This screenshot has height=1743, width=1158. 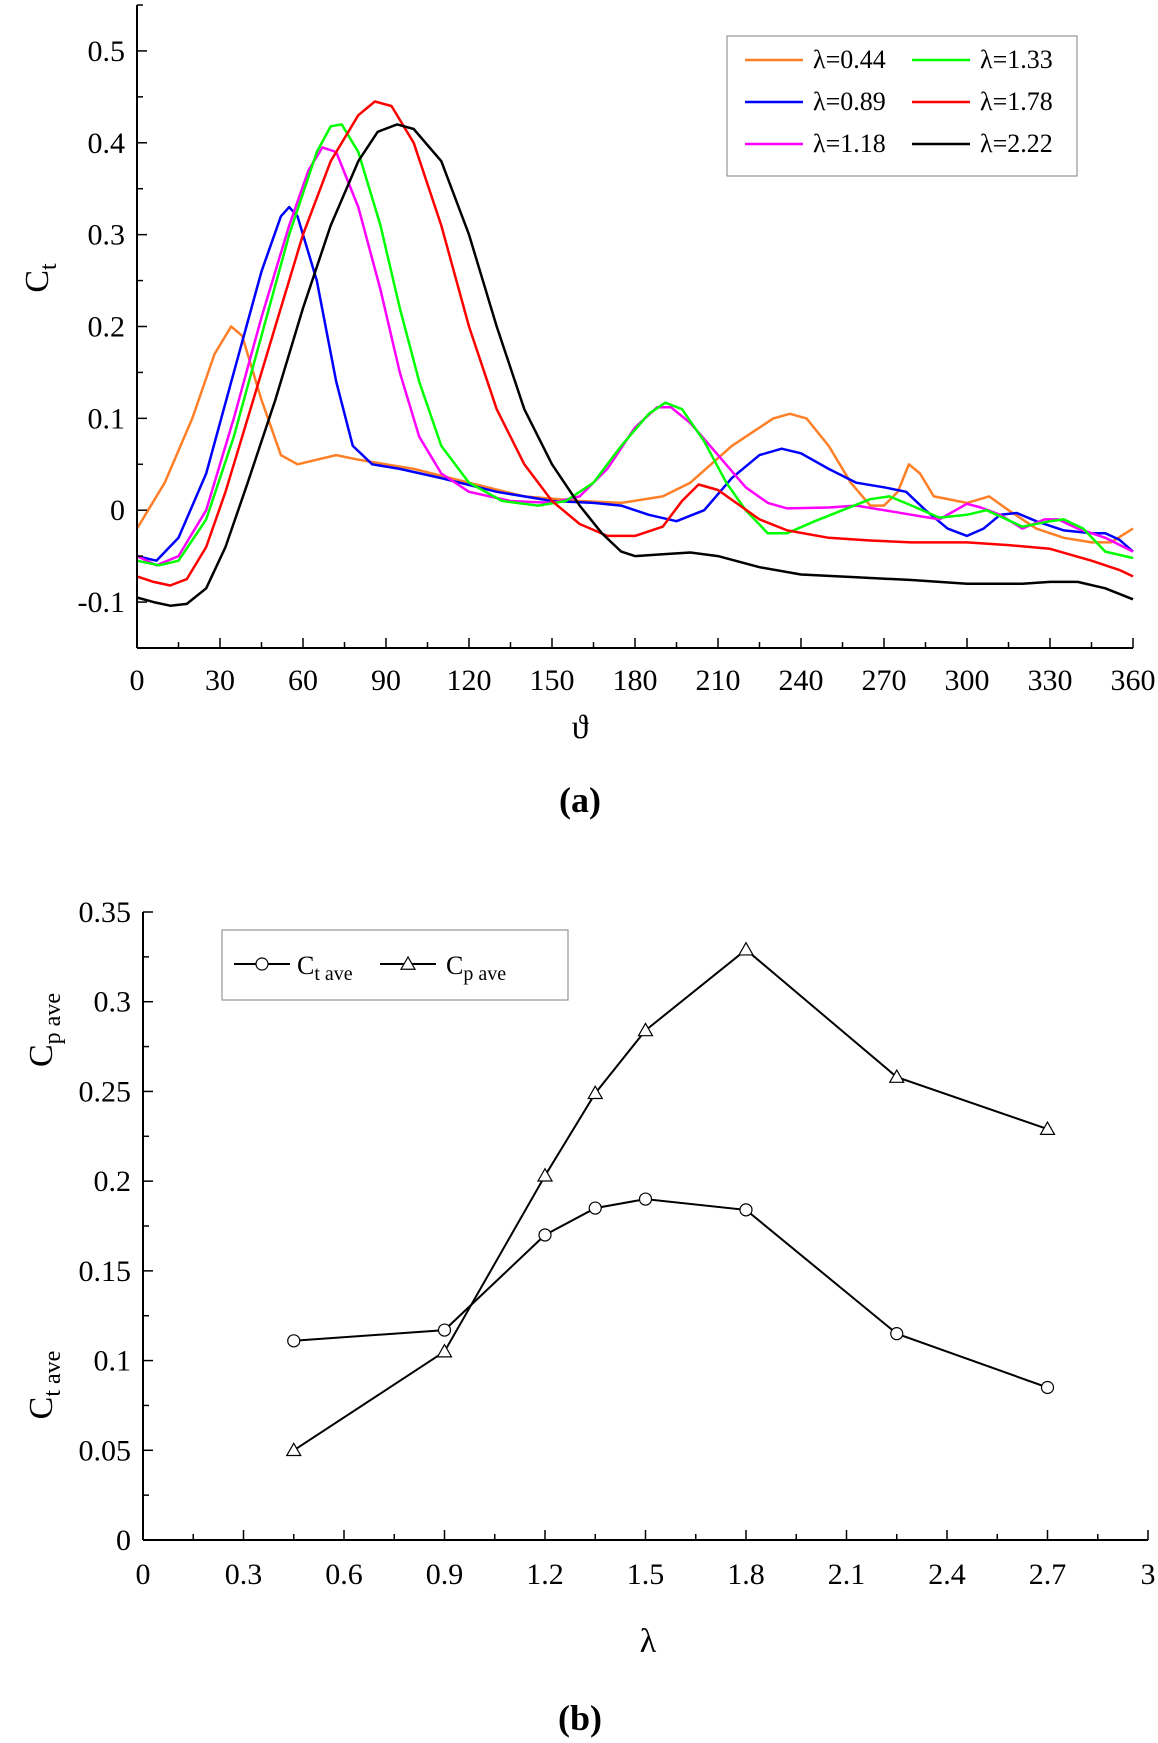 I want to click on panel-a-y-tick-label: -0.1, so click(x=102, y=602).